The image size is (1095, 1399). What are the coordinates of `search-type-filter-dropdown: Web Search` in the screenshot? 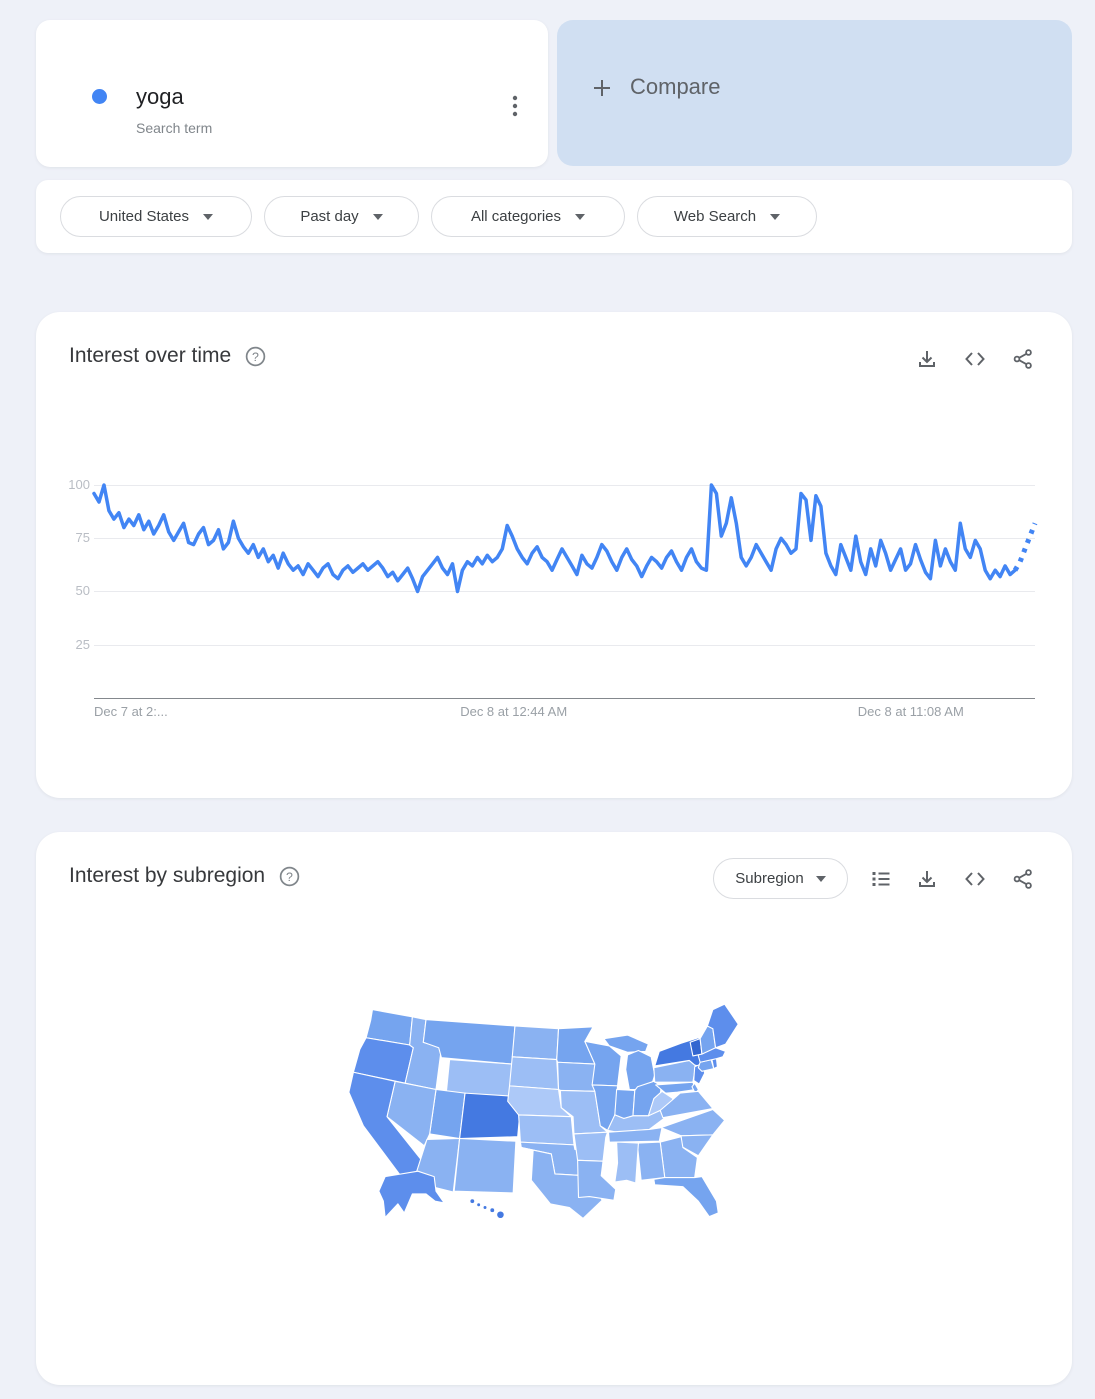 It's located at (727, 216).